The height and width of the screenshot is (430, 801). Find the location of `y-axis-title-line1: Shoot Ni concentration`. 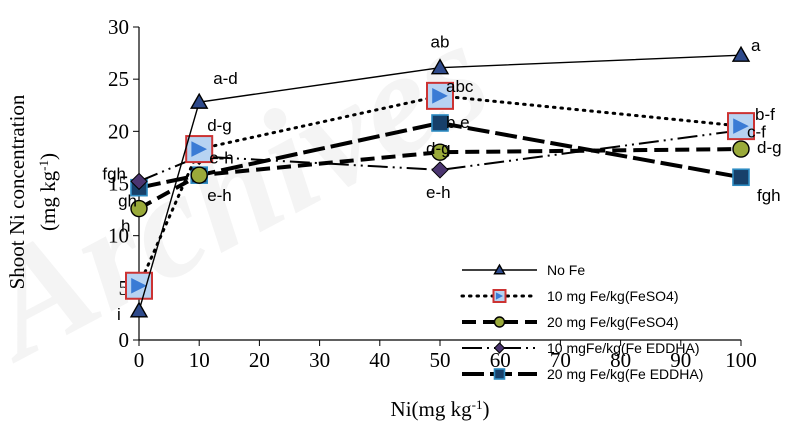

y-axis-title-line1: Shoot Ni concentration is located at coordinates (17, 191).